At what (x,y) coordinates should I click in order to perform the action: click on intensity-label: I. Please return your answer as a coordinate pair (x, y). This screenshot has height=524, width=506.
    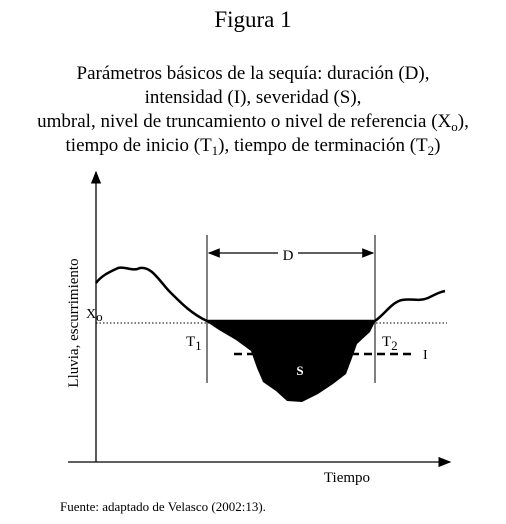
    Looking at the image, I should click on (425, 355).